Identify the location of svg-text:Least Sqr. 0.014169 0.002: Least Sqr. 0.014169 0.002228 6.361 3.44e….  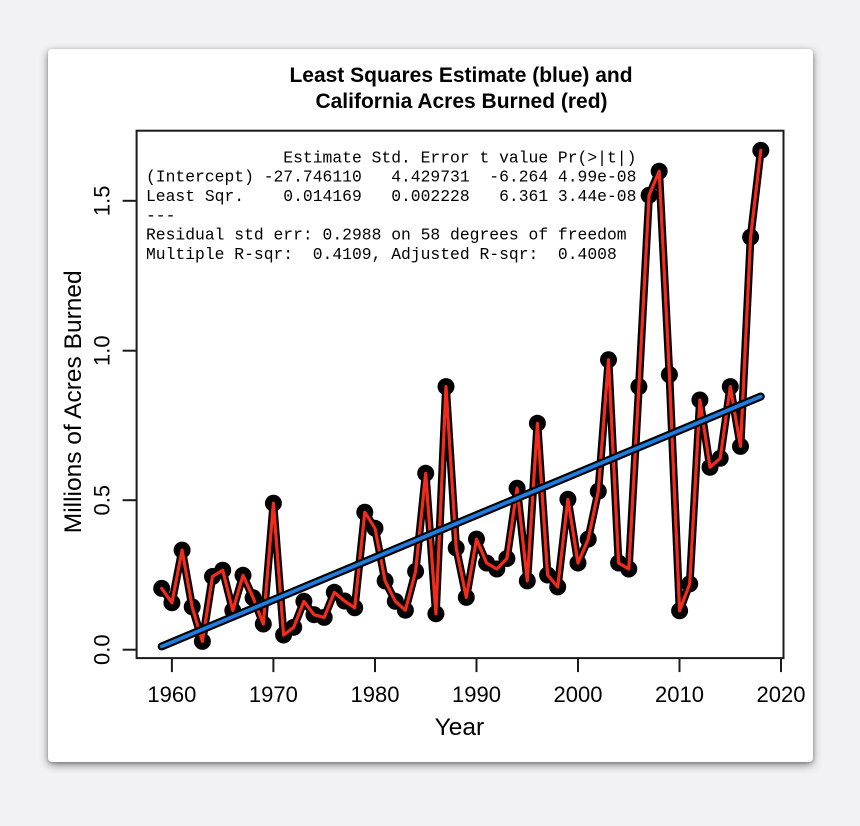
(391, 196).